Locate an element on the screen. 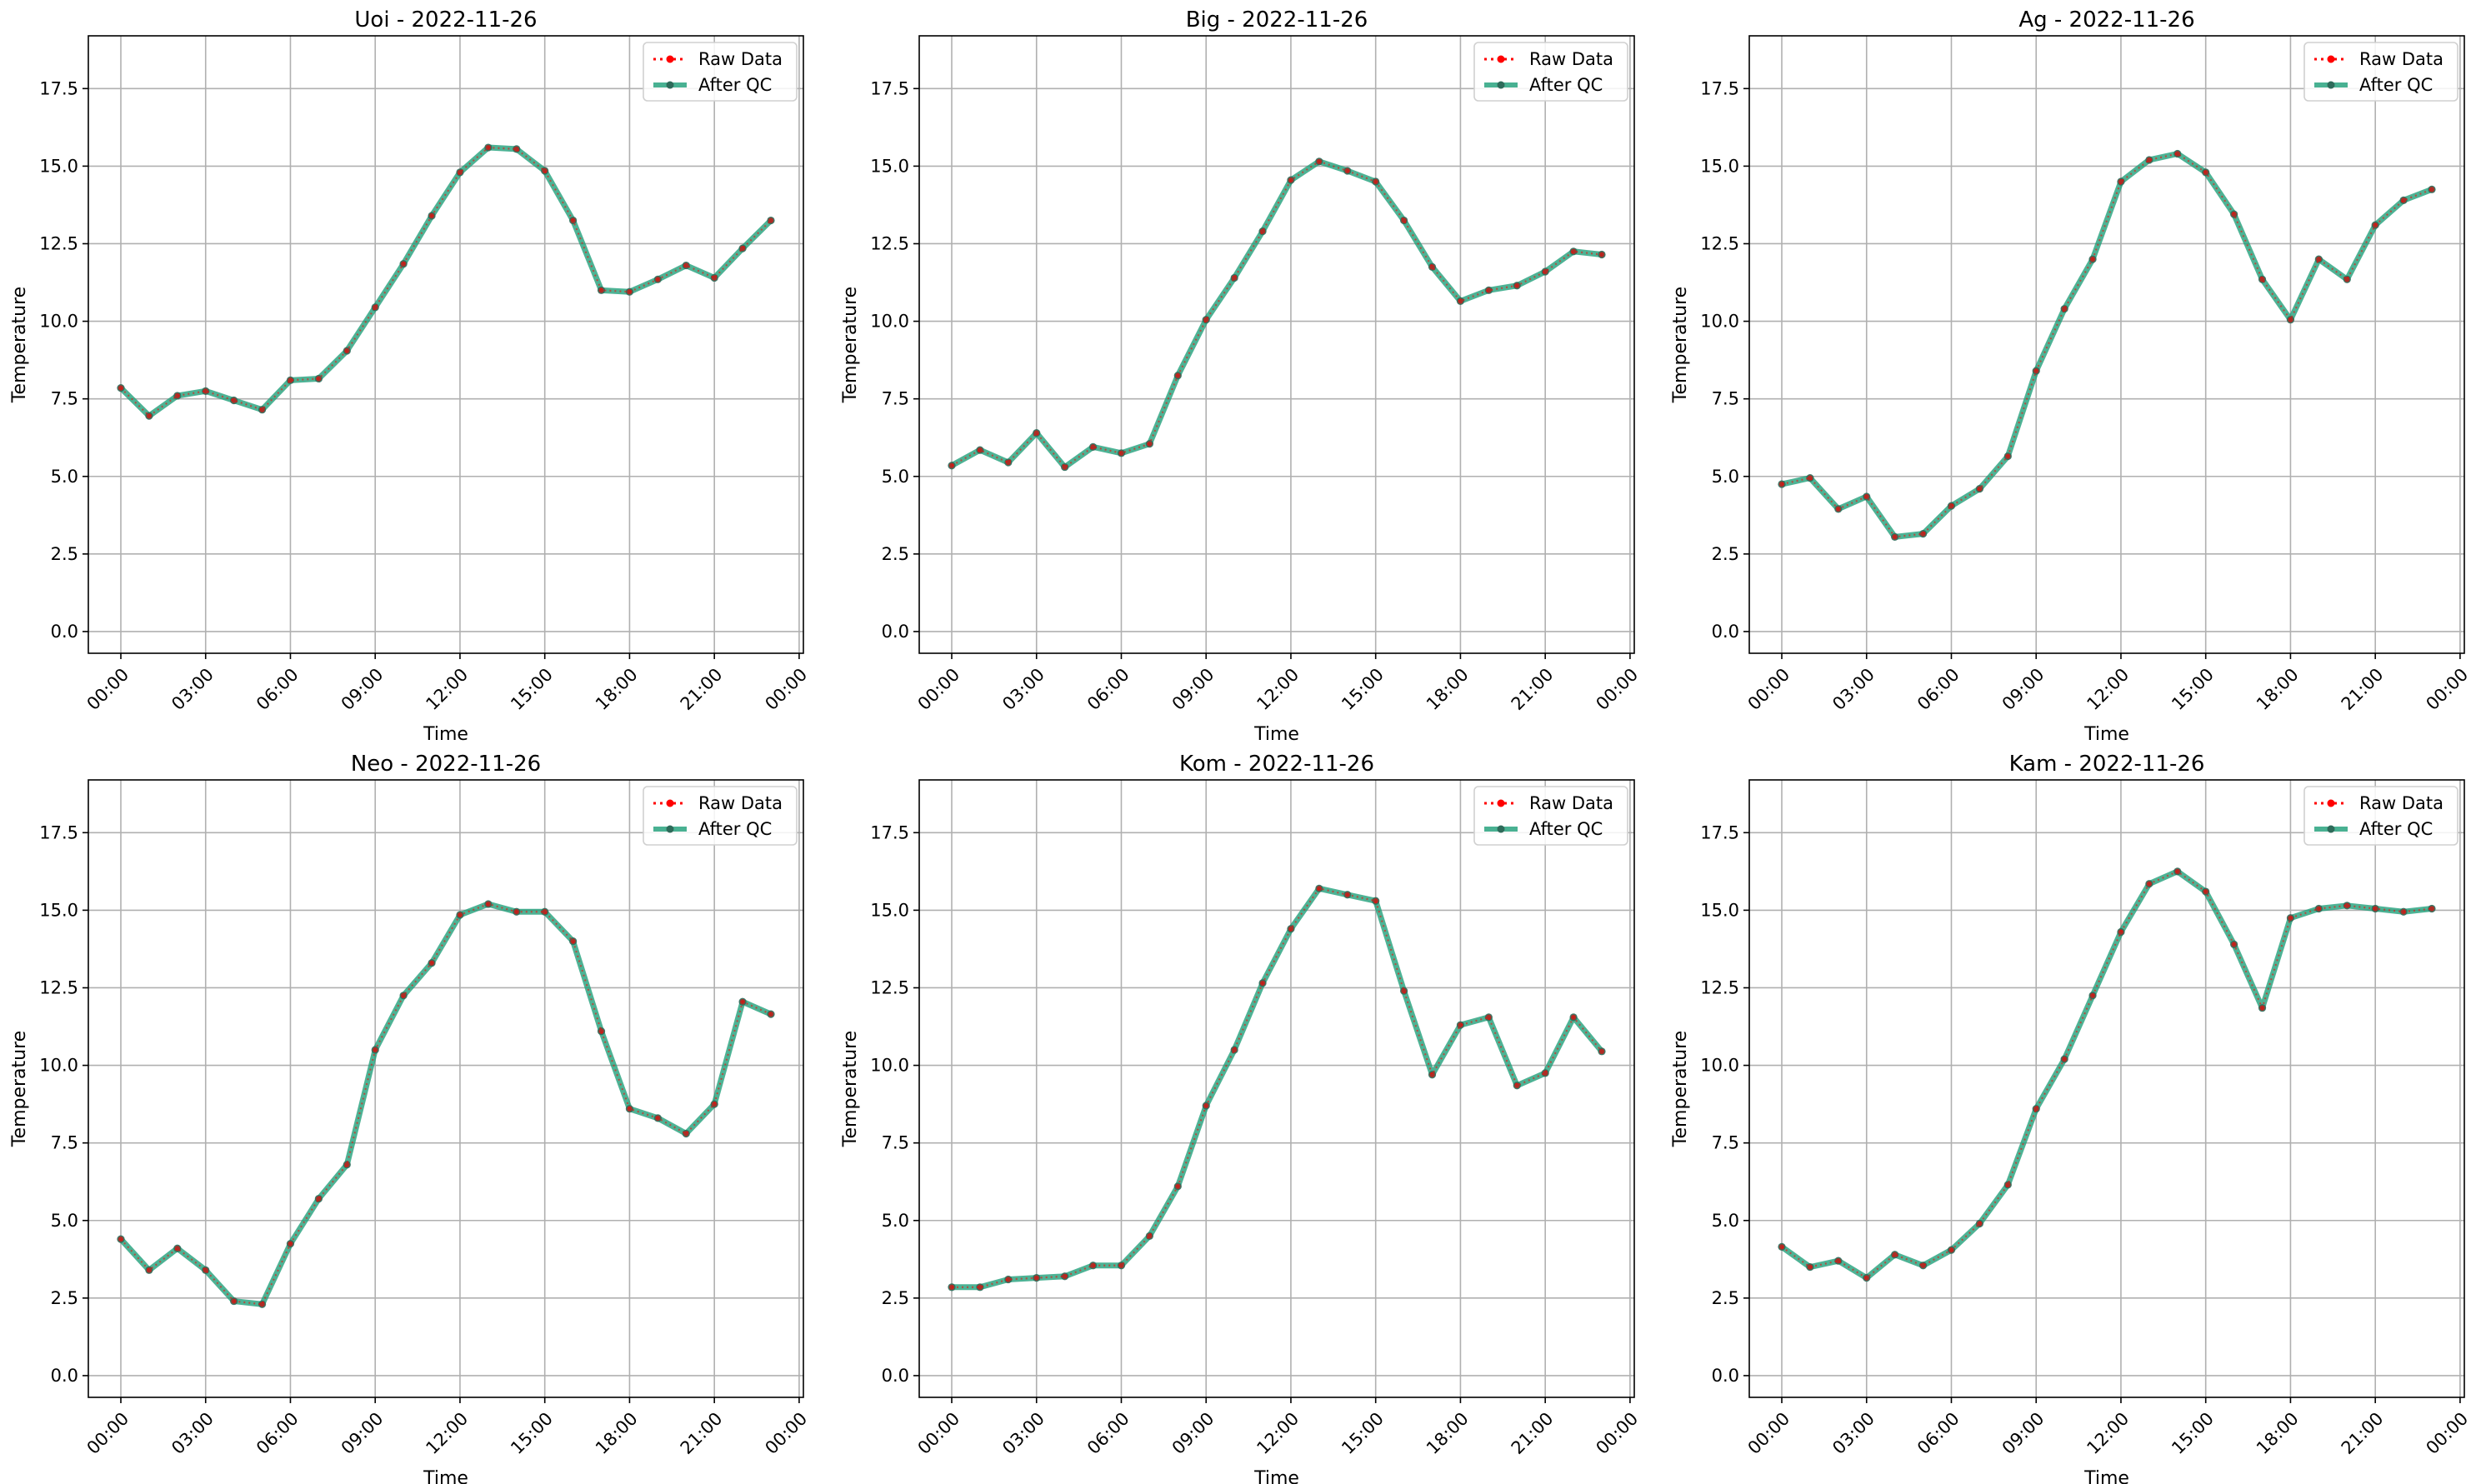 This screenshot has height=1484, width=2486. y-tick-label: 12.5 is located at coordinates (59, 243).